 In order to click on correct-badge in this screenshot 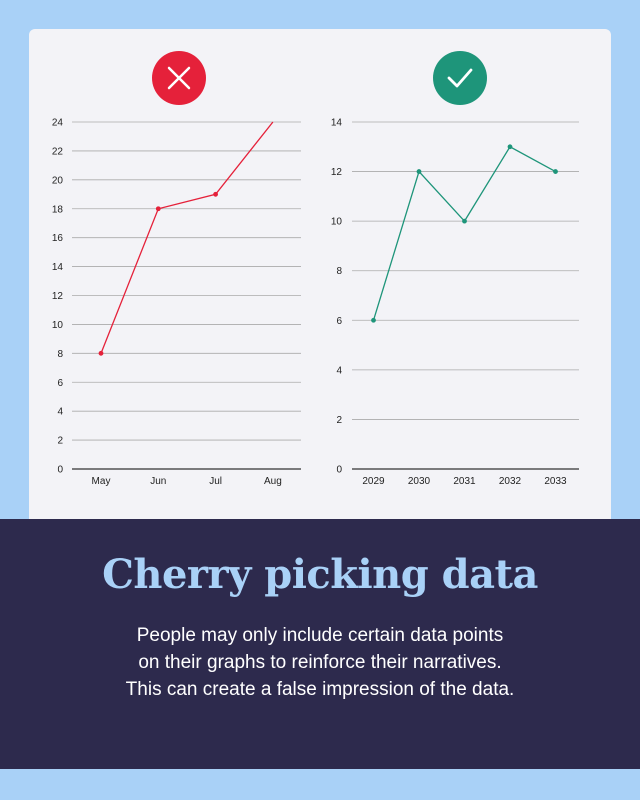, I will do `click(460, 78)`.